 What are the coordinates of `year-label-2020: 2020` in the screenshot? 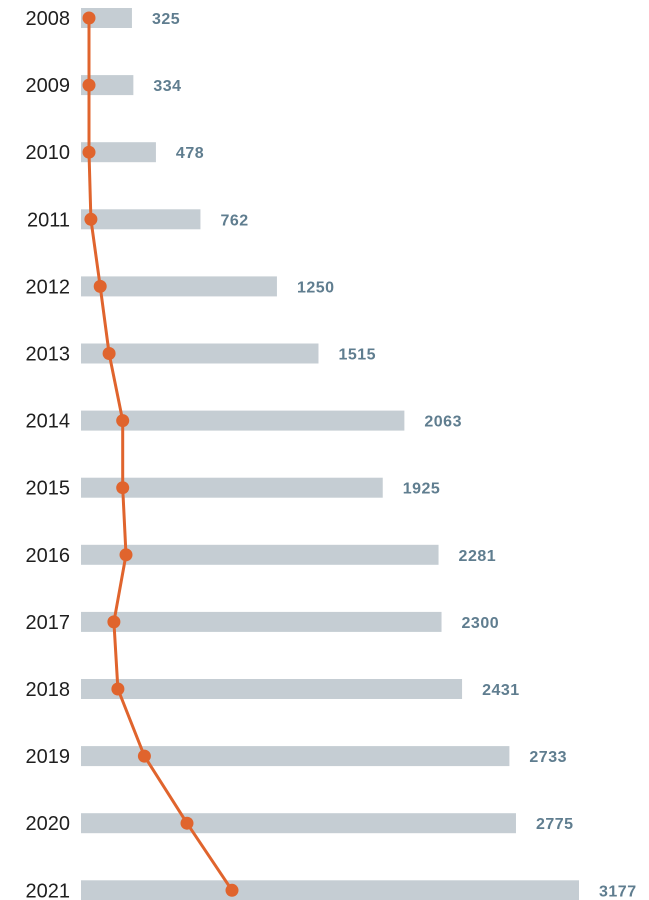 It's located at (48, 824).